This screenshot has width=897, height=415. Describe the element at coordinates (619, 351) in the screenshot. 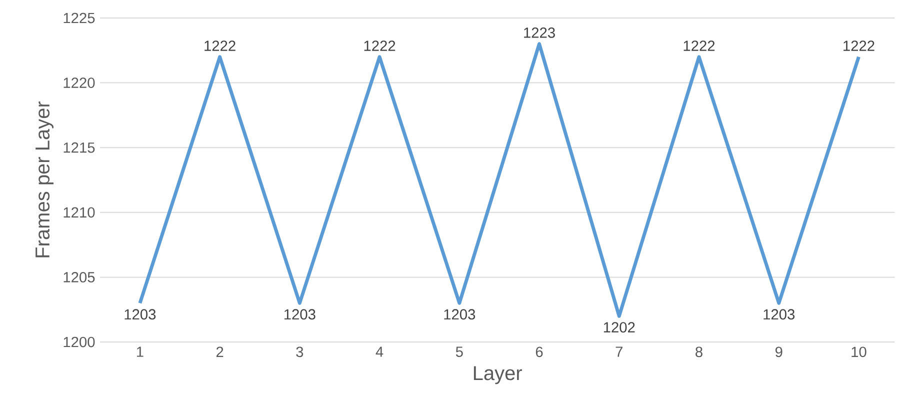

I see `x-tick-label: 7` at that location.